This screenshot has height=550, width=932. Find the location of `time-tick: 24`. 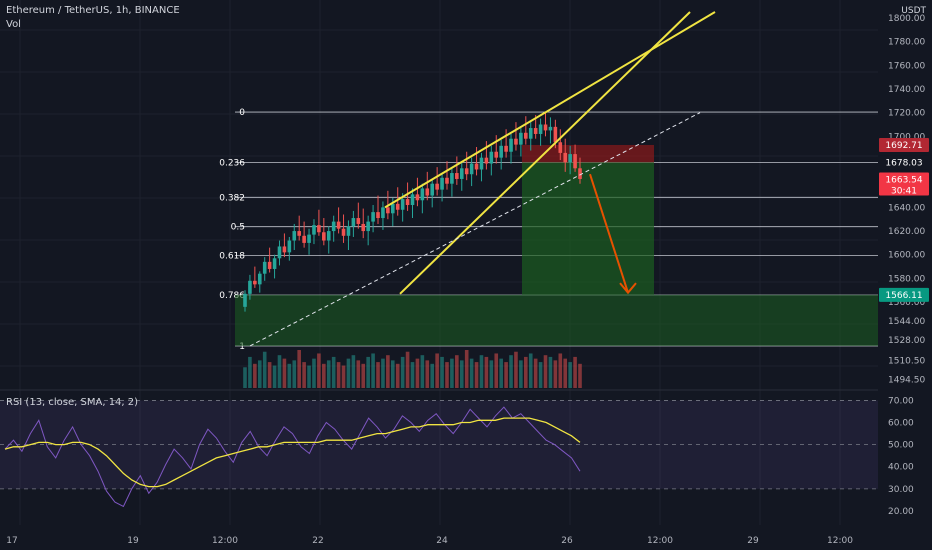

time-tick: 24 is located at coordinates (442, 541).